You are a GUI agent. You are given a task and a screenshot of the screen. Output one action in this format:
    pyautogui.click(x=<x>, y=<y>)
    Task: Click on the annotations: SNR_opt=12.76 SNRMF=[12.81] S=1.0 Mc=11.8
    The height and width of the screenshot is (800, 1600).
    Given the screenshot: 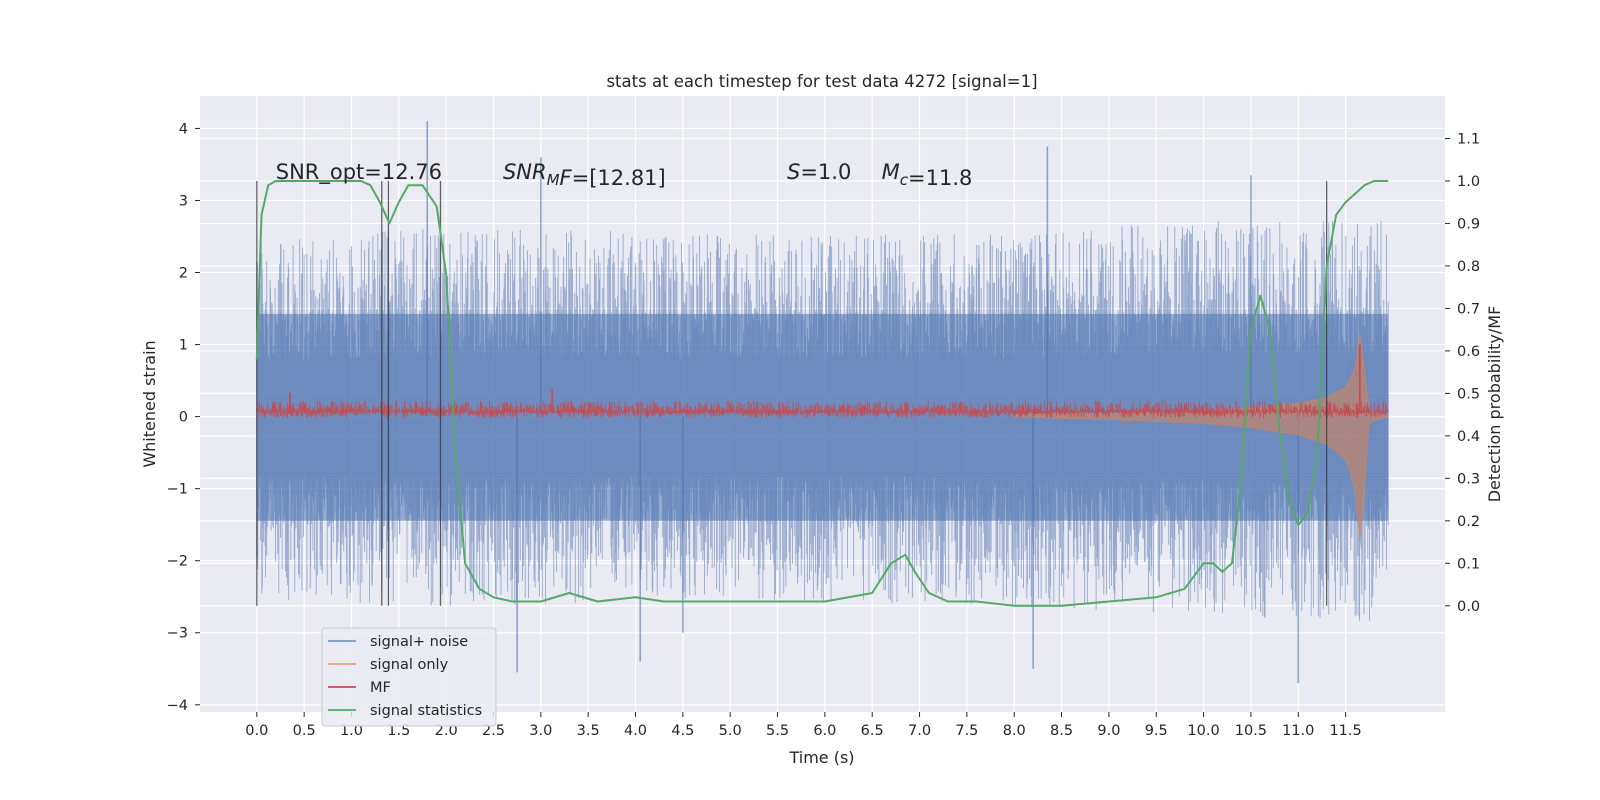 What is the action you would take?
    pyautogui.click(x=624, y=175)
    